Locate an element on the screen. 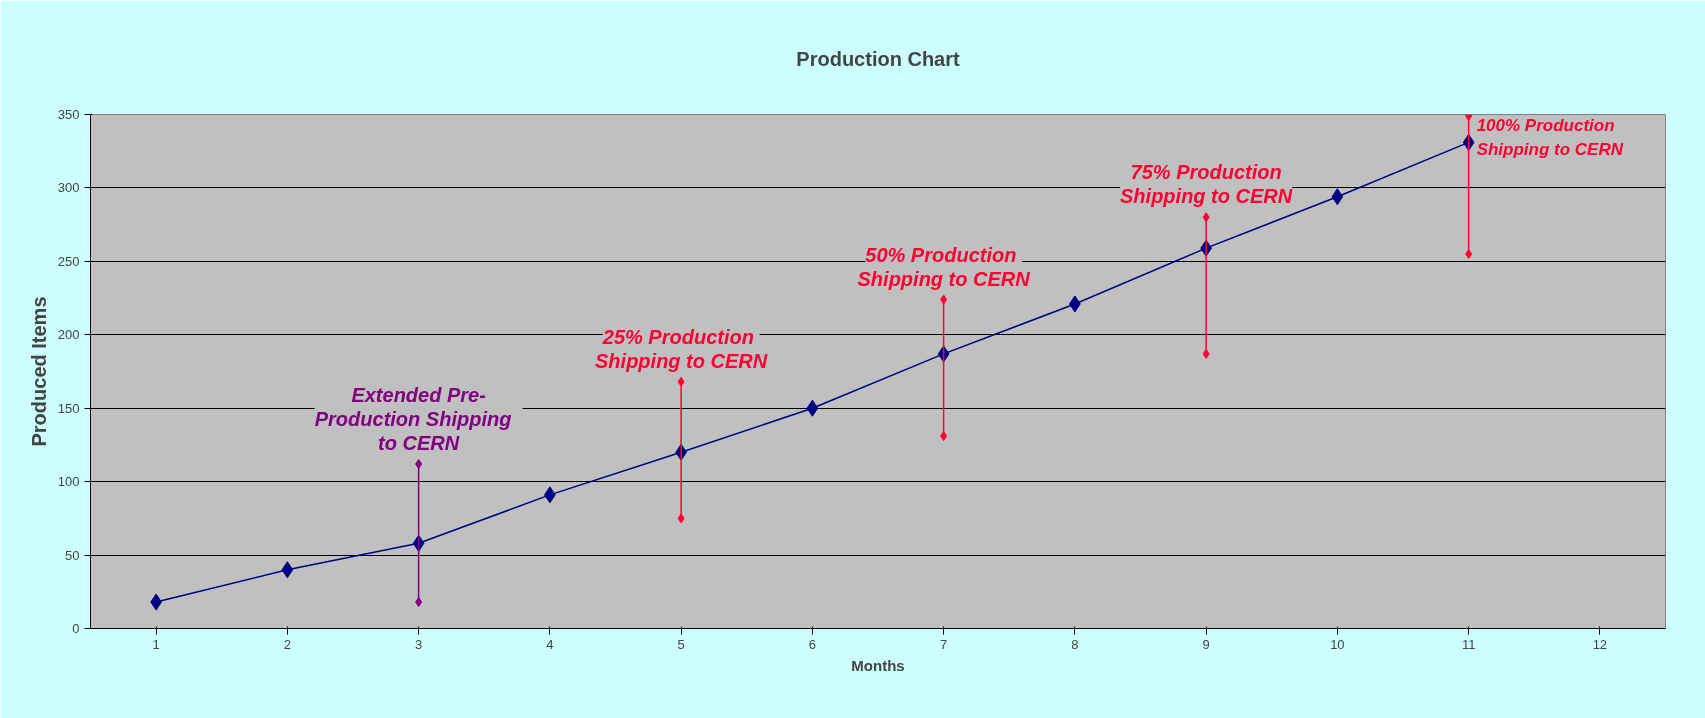  y-axis-title: Produced Items is located at coordinates (38, 371).